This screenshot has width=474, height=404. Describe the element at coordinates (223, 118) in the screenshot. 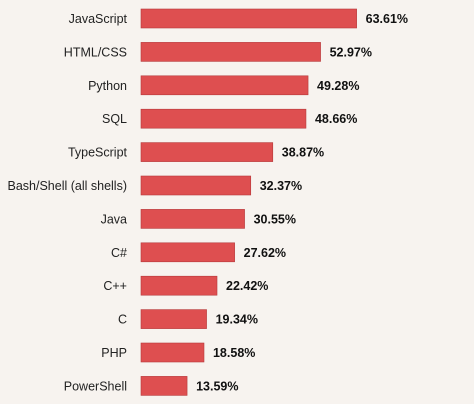

I see `bar-sql` at that location.